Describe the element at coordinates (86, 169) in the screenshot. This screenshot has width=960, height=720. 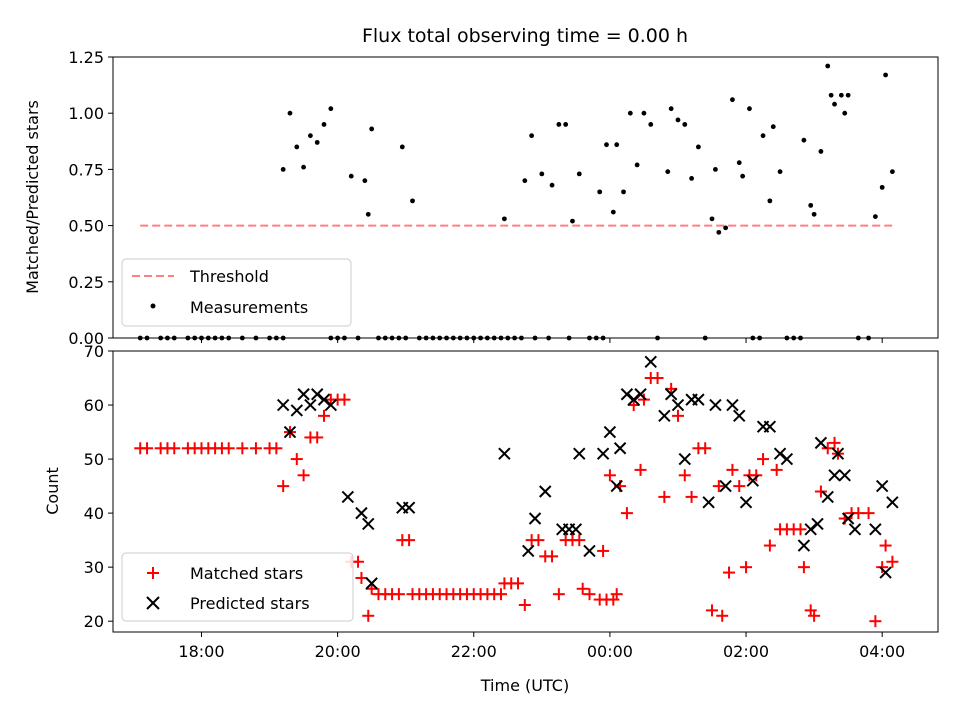
I see `top-y-tick-label: 0.75` at that location.